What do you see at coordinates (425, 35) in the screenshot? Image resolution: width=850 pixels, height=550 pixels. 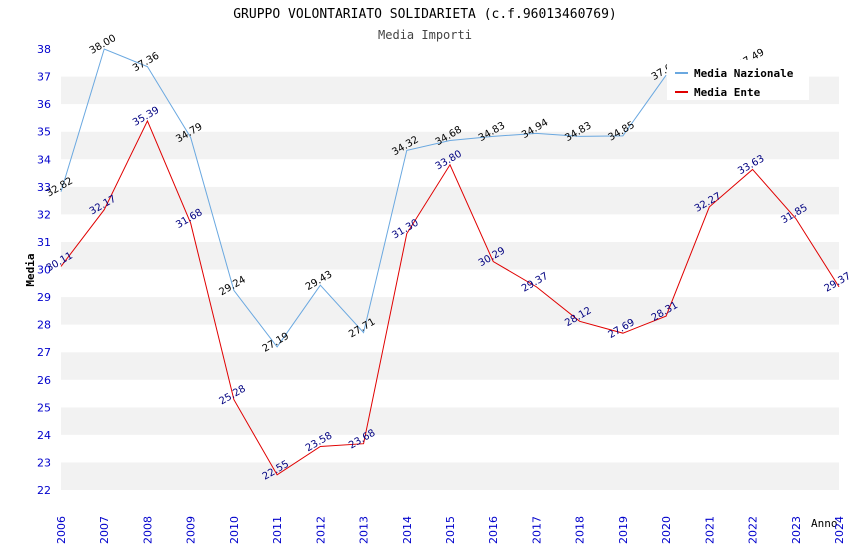 I see `chart-subtitle: Media Importi` at bounding box center [425, 35].